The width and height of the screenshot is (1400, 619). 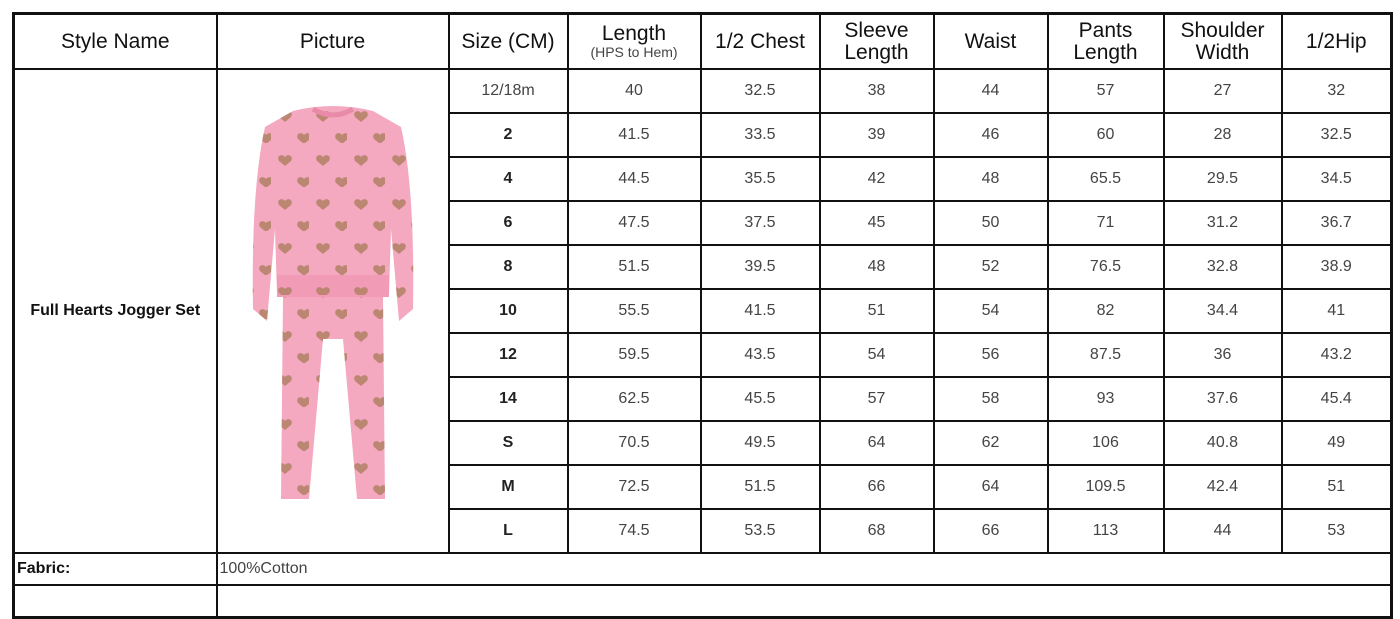 I want to click on header-label: Length, so click(x=634, y=33).